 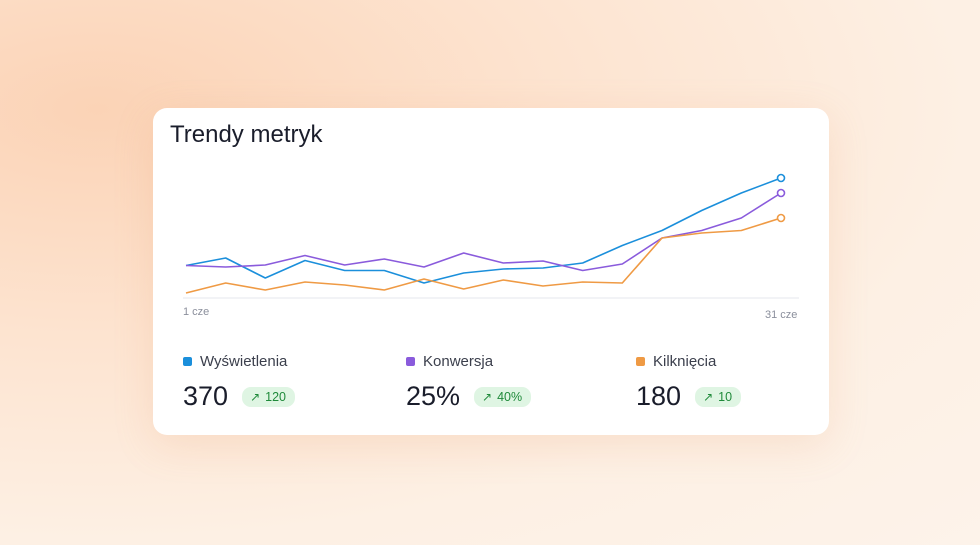 I want to click on delta-value: 10, so click(x=725, y=396).